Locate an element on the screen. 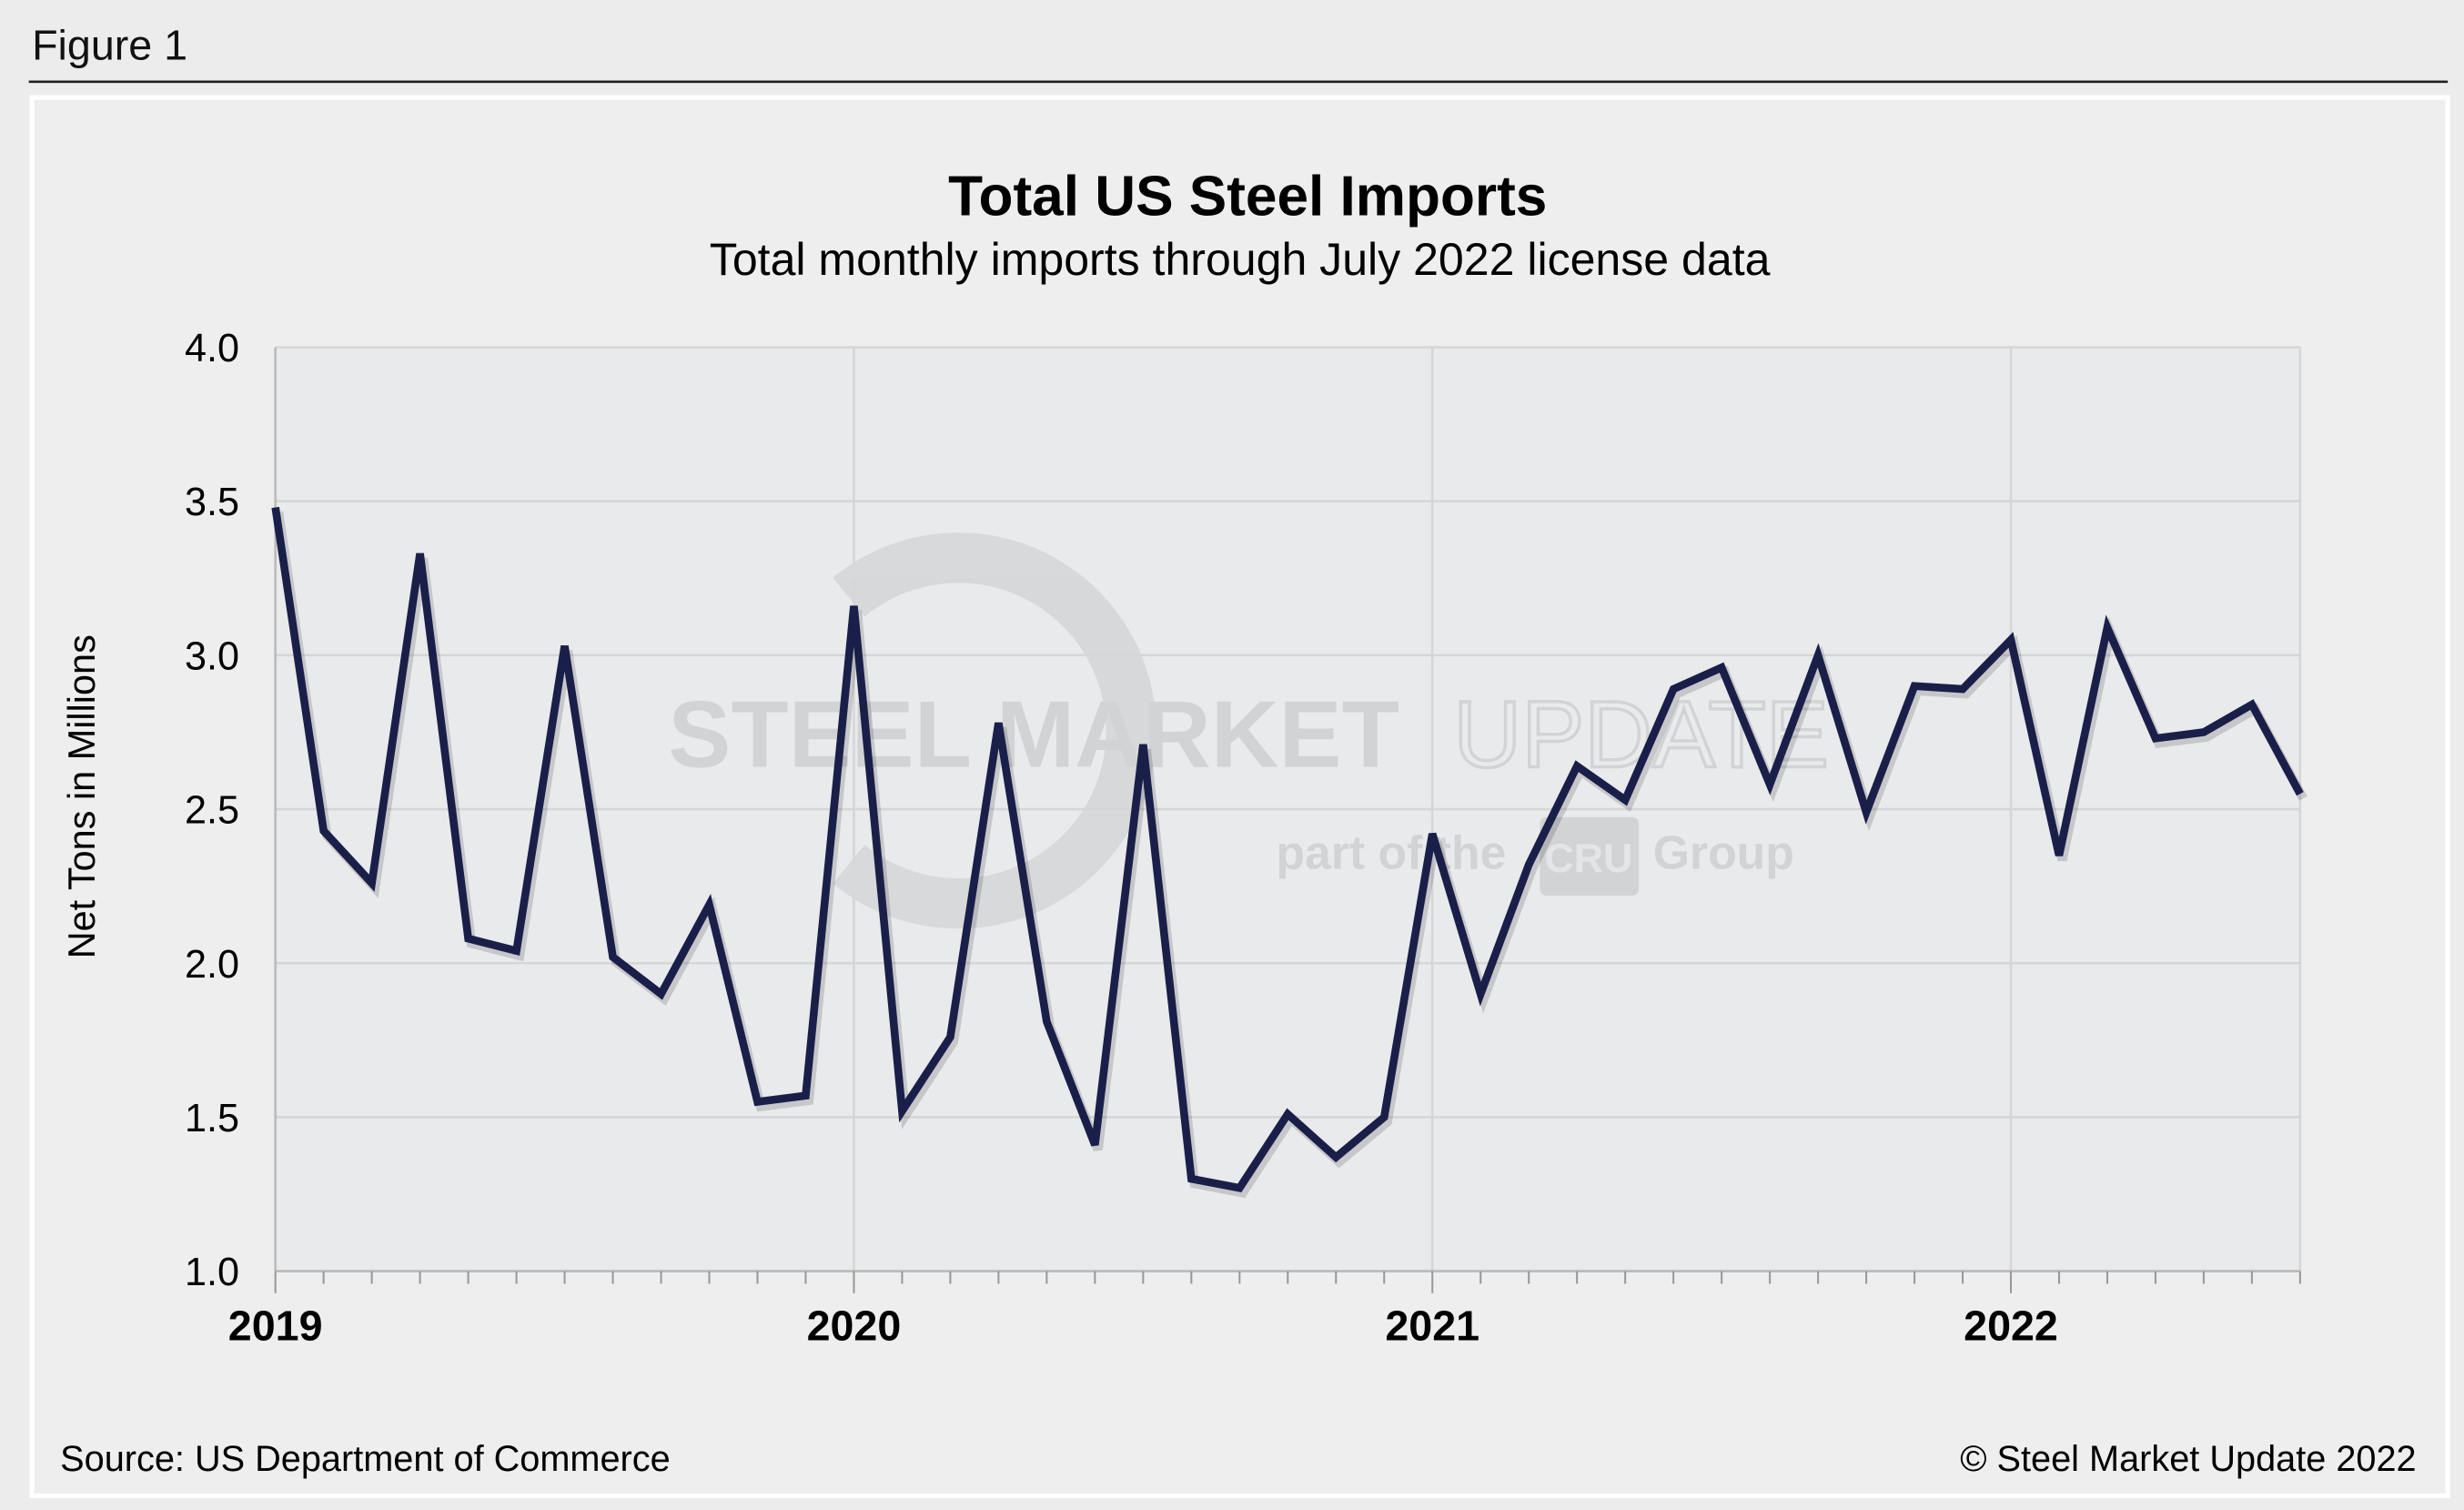 This screenshot has height=1510, width=2464. y-tick-label: 3.0 is located at coordinates (212, 656).